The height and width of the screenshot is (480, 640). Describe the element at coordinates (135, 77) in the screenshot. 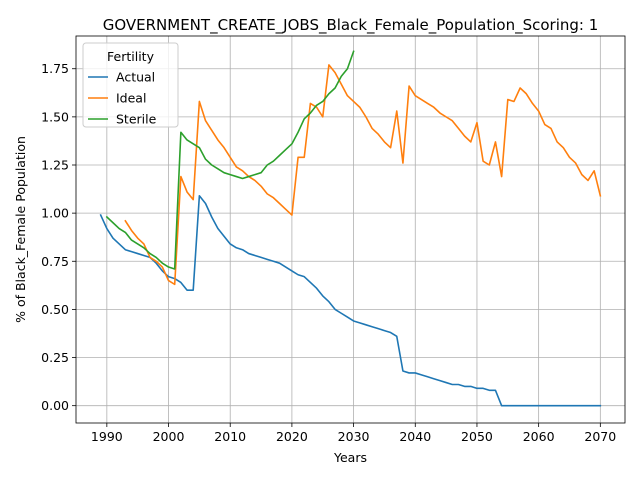

I see `legend-label-actual: Actual` at that location.